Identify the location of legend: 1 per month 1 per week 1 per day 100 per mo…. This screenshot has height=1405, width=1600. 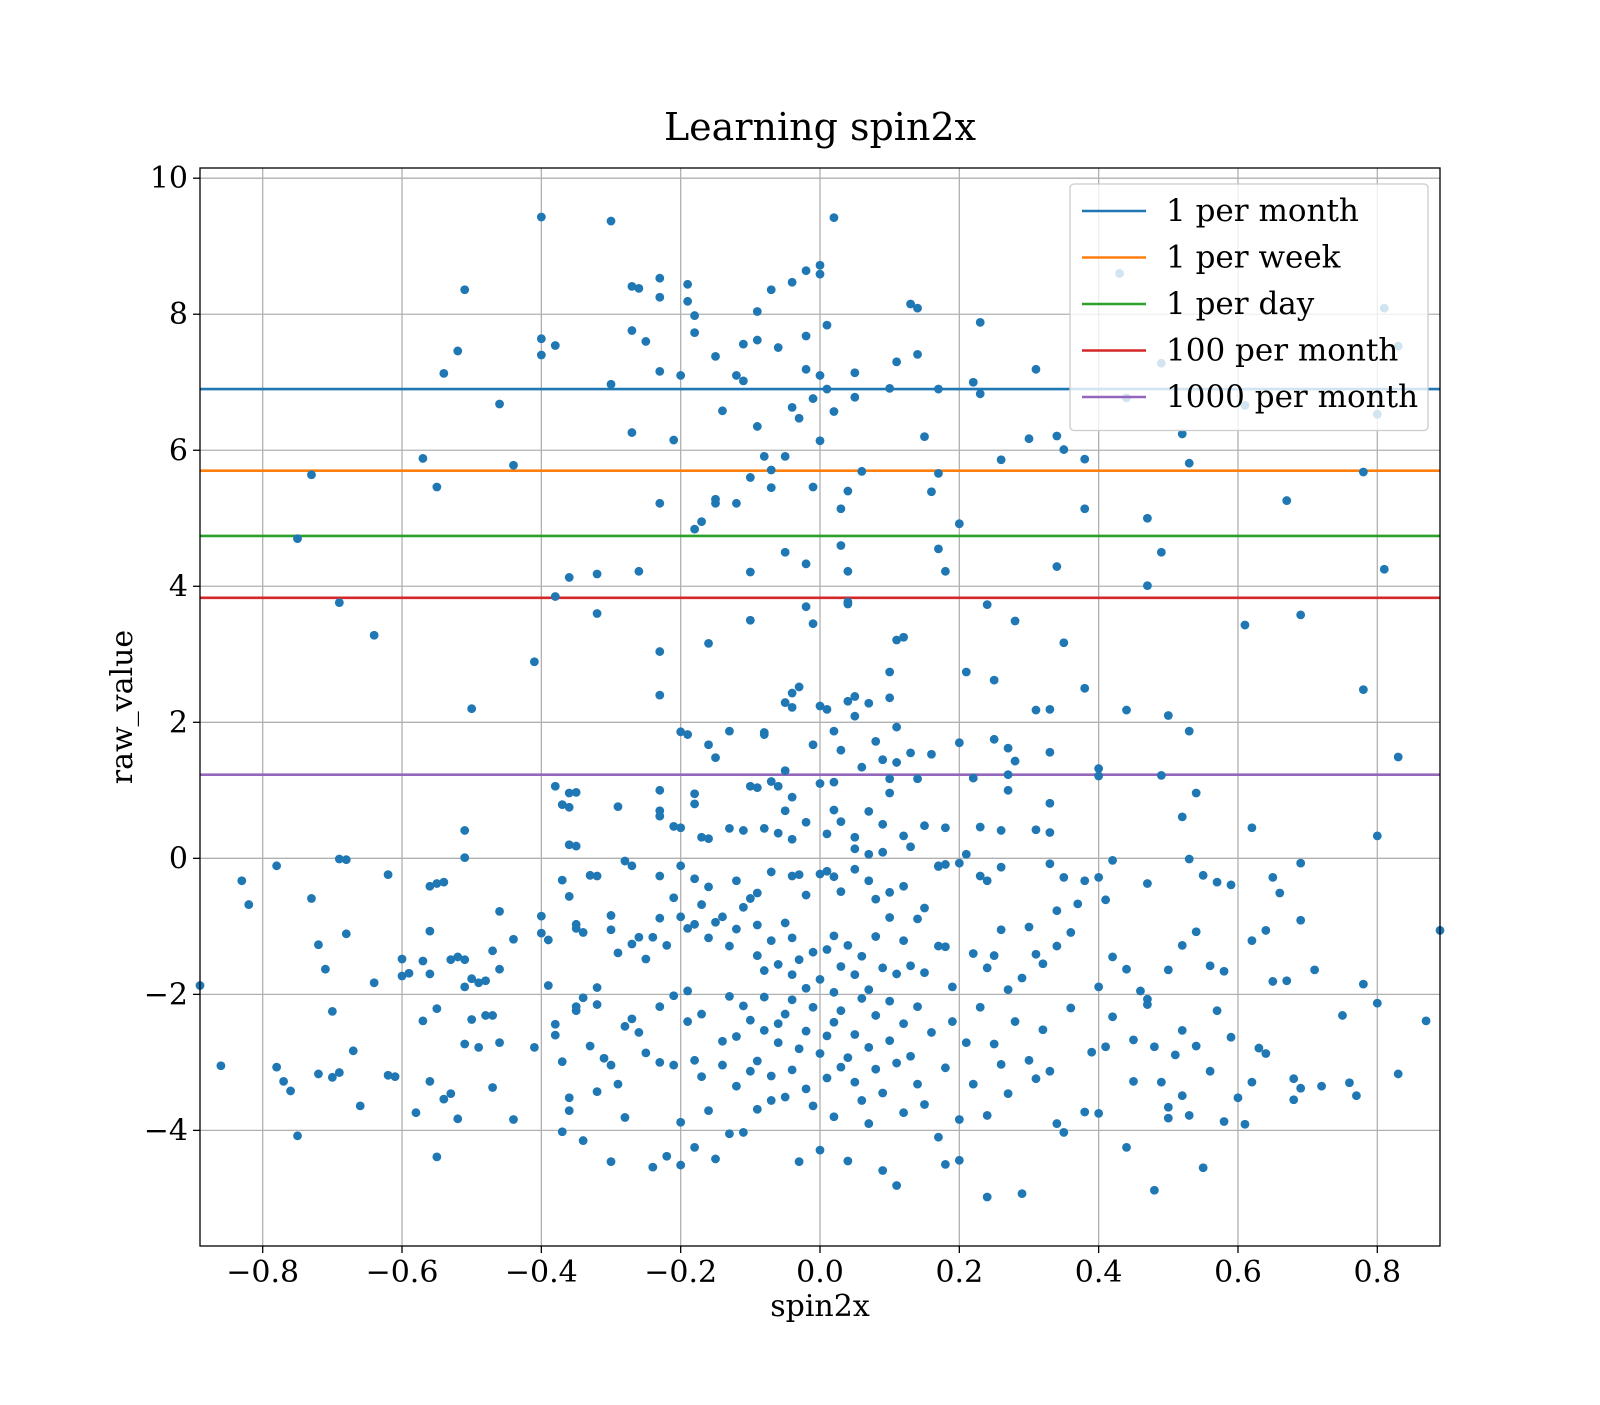
(1249, 307).